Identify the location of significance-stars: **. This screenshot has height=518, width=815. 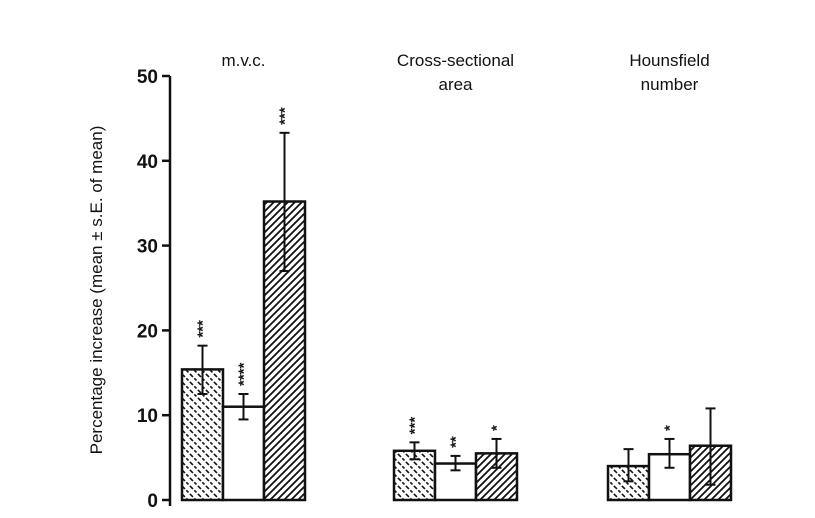
(456, 442).